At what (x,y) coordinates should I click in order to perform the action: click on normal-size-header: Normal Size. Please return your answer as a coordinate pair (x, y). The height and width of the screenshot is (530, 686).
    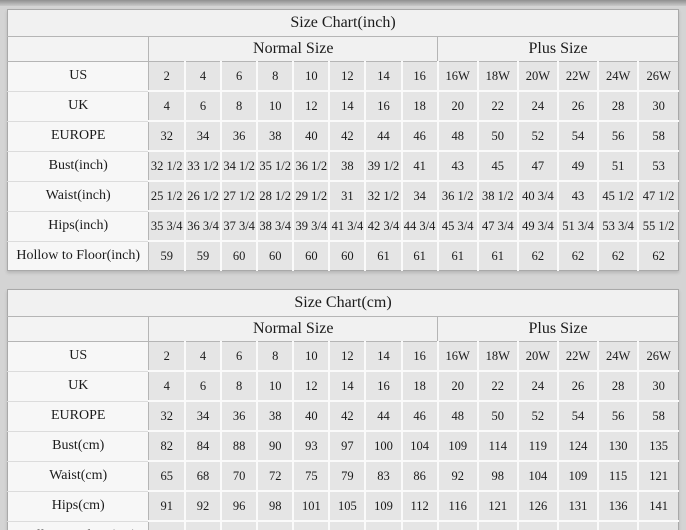
    Looking at the image, I should click on (293, 49).